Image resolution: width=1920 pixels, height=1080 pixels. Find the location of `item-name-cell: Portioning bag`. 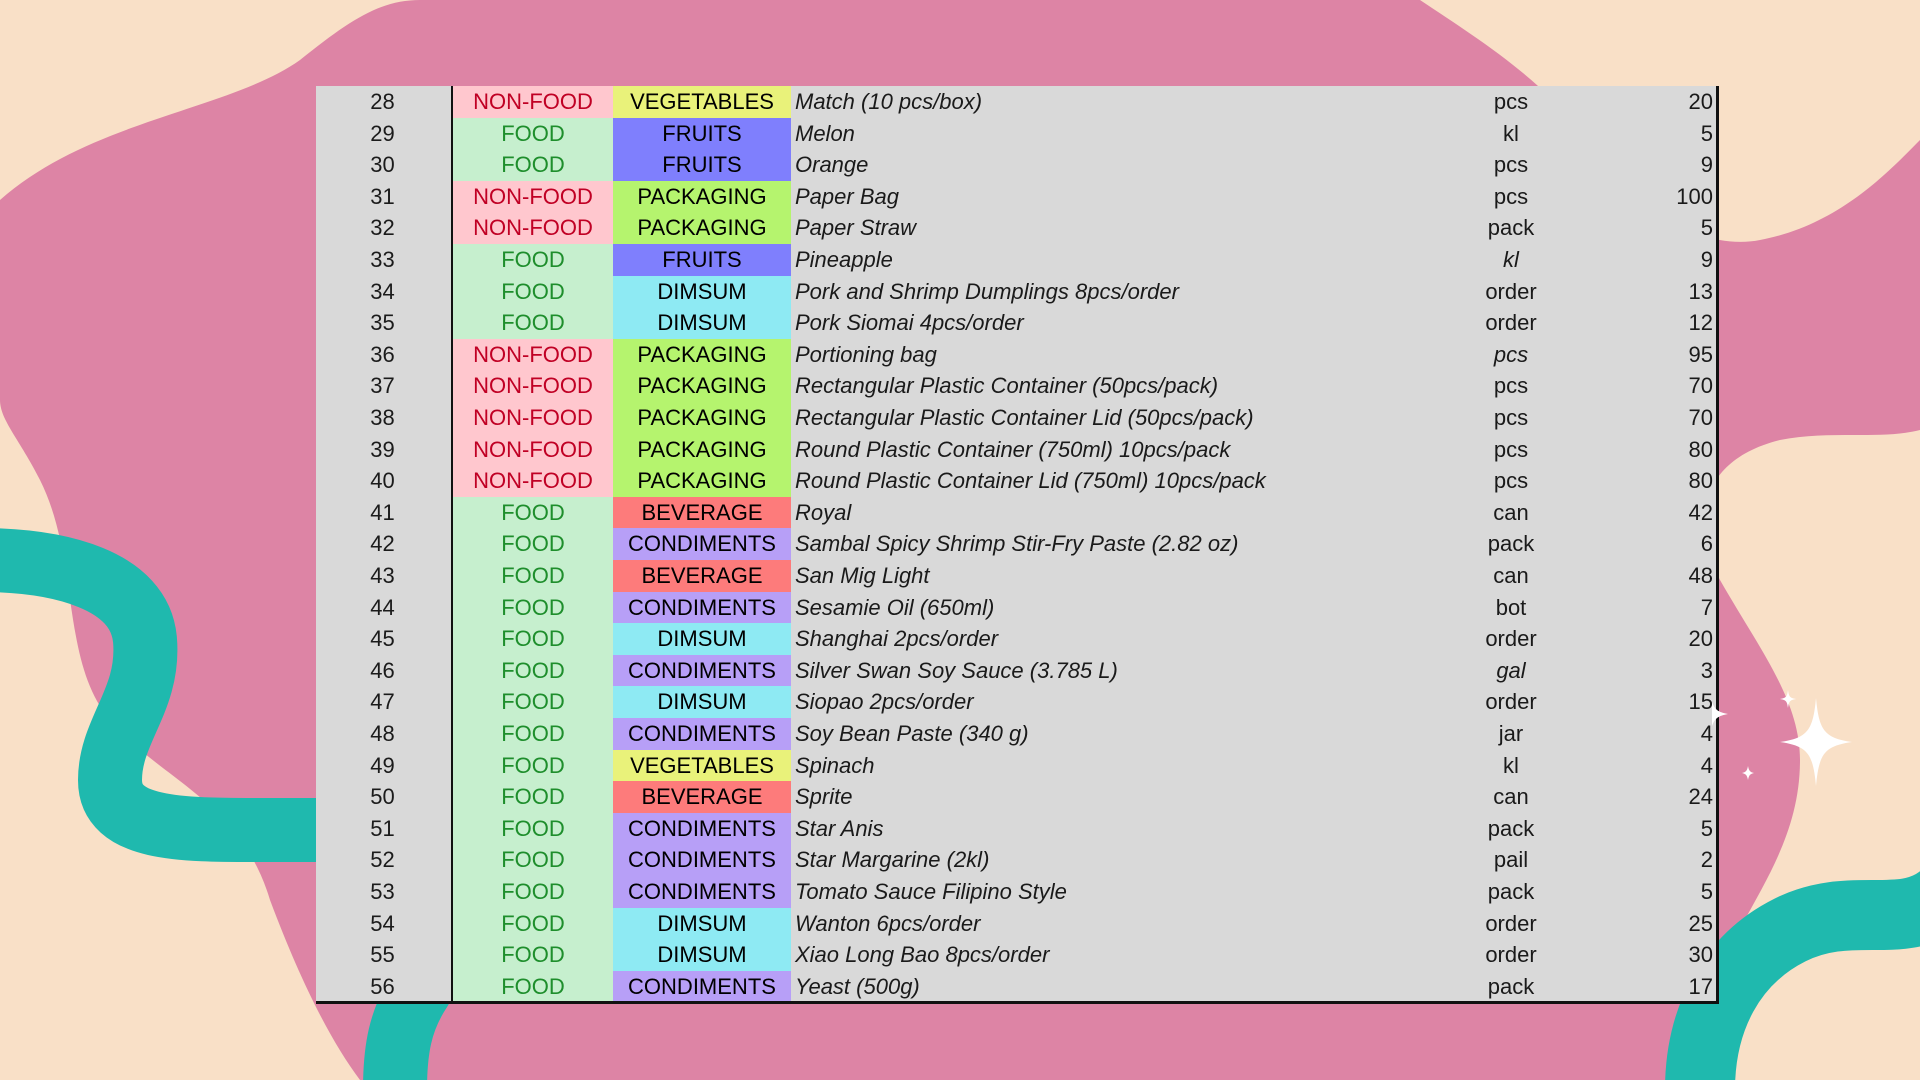

item-name-cell: Portioning bag is located at coordinates (866, 354).